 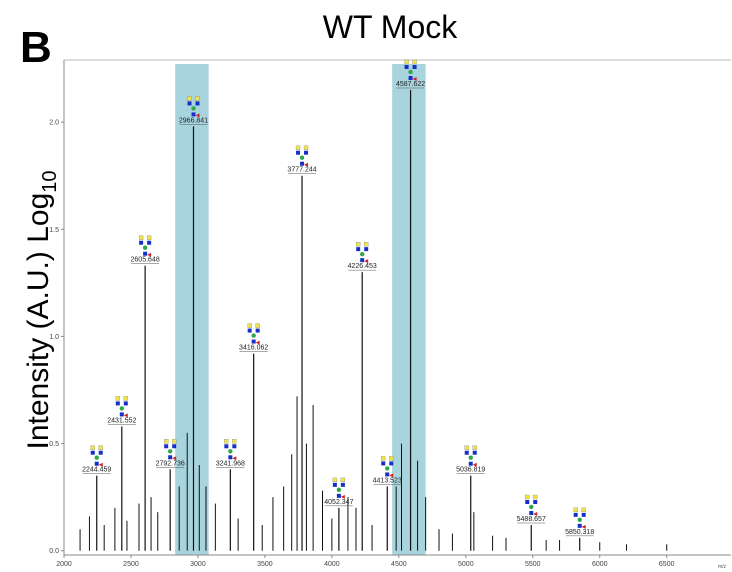 What do you see at coordinates (362, 266) in the screenshot?
I see `peak-label: 4226.453` at bounding box center [362, 266].